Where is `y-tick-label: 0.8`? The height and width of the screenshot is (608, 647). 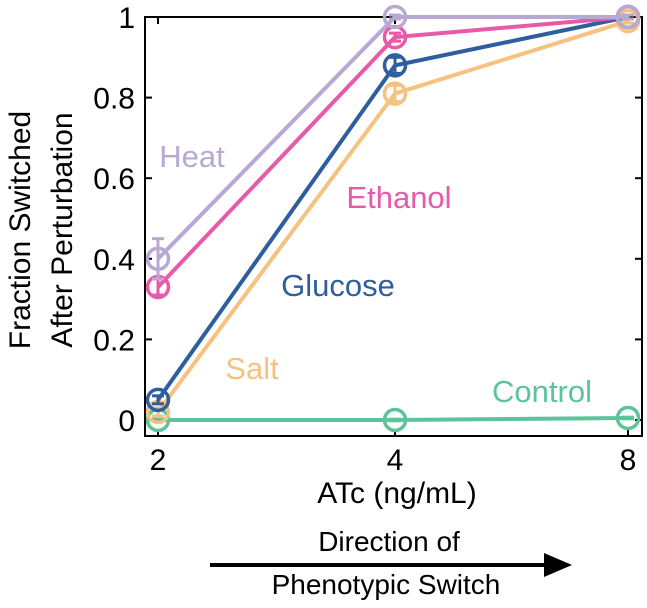 y-tick-label: 0.8 is located at coordinates (114, 99).